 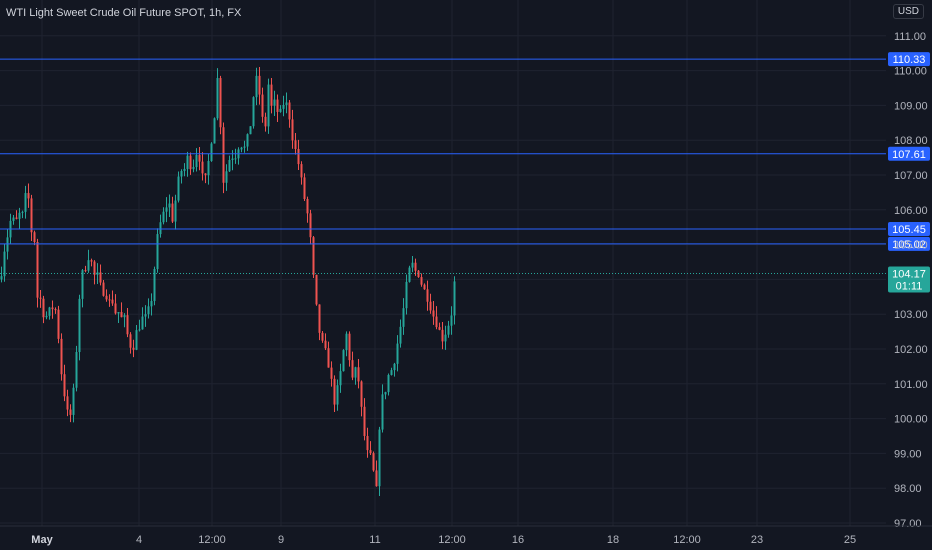 What do you see at coordinates (911, 350) in the screenshot?
I see `y-tick-label: 102.00` at bounding box center [911, 350].